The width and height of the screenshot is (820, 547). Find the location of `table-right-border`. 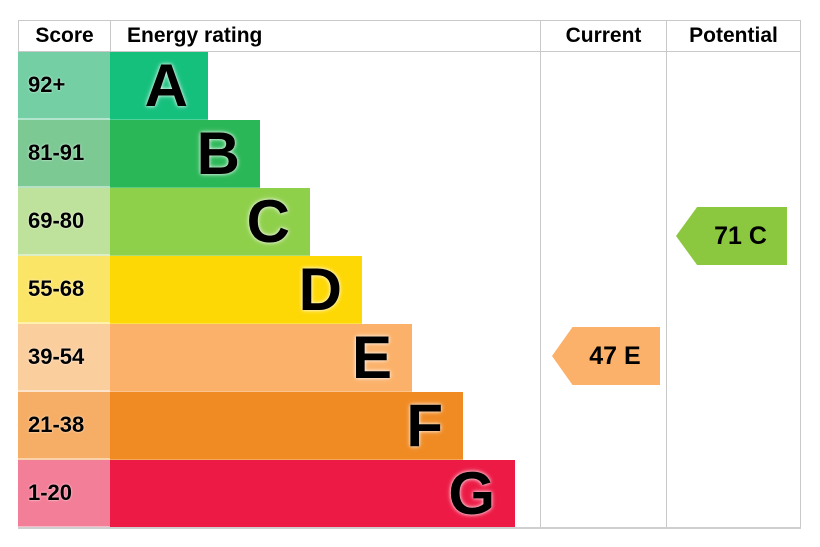

table-right-border is located at coordinates (800, 290).